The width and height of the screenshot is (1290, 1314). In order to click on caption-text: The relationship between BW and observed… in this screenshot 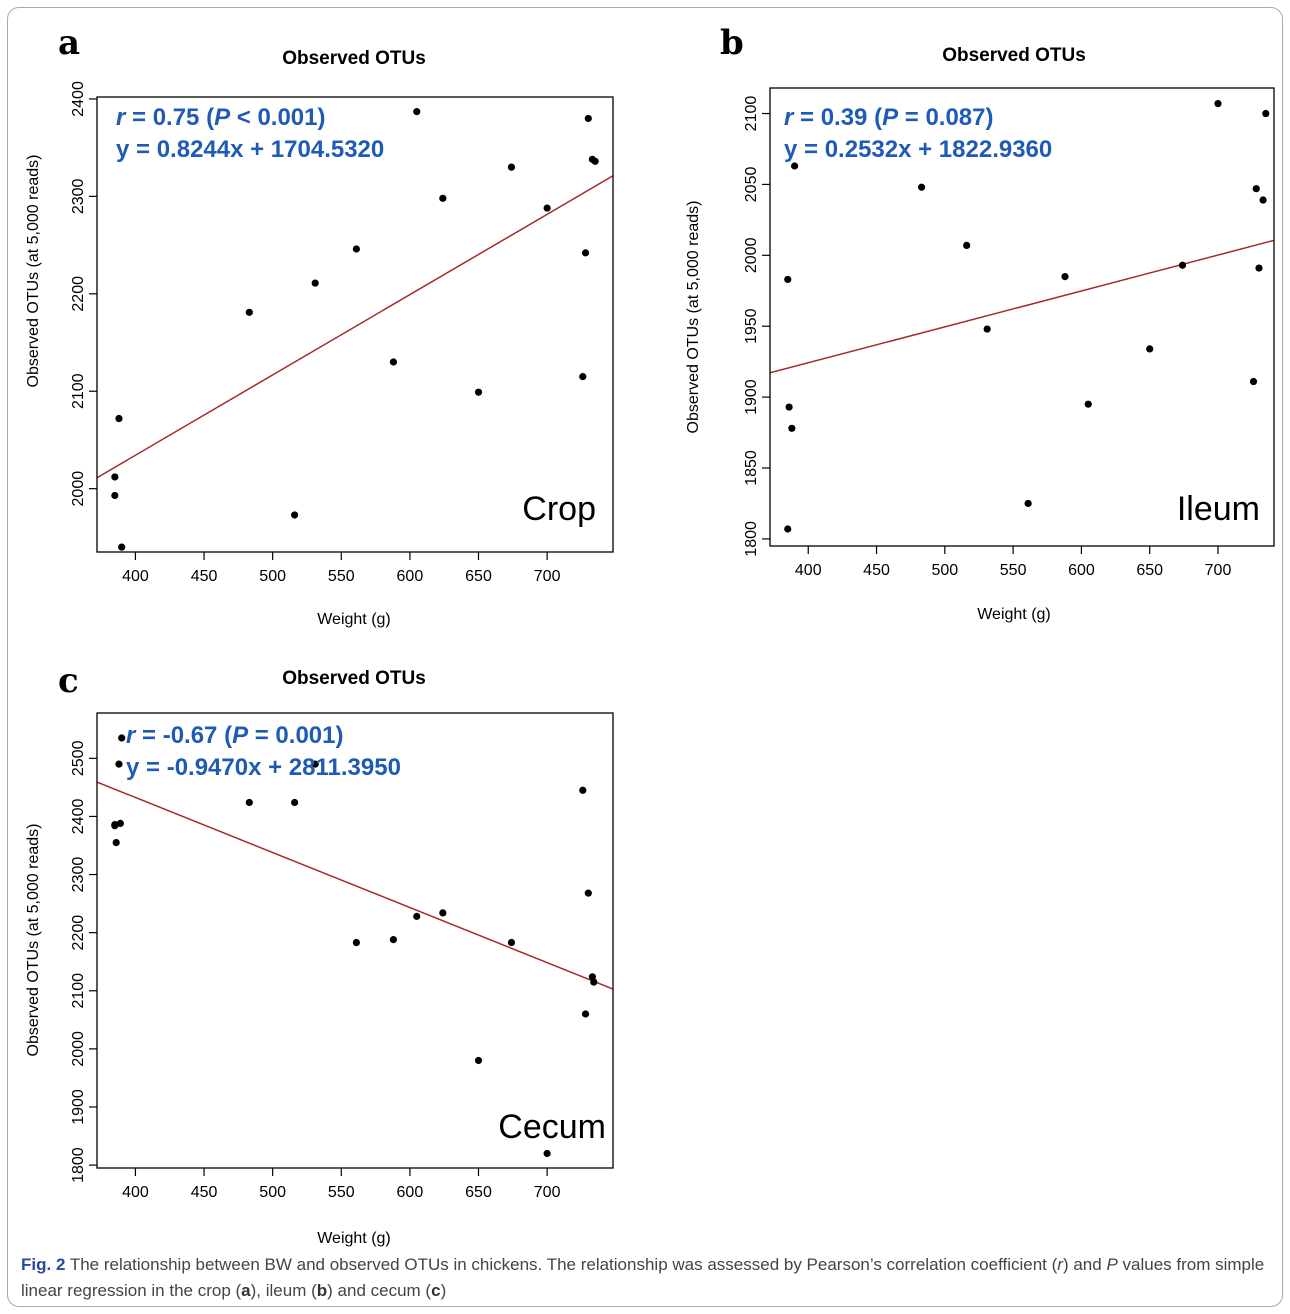, I will do `click(561, 1264)`.